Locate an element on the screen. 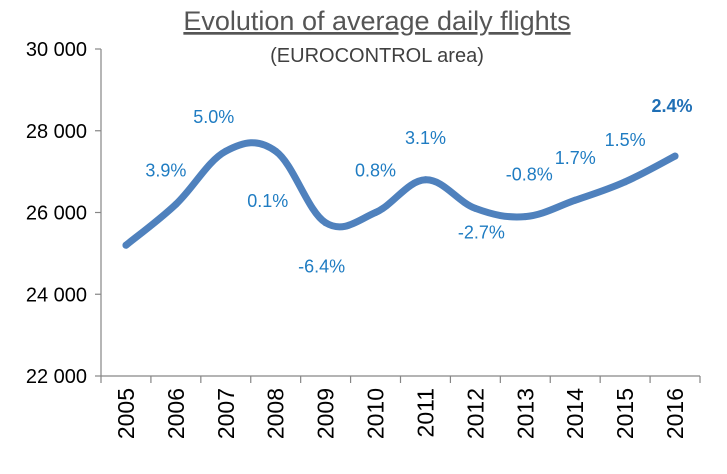  x-tick-label: 2009 is located at coordinates (326, 413).